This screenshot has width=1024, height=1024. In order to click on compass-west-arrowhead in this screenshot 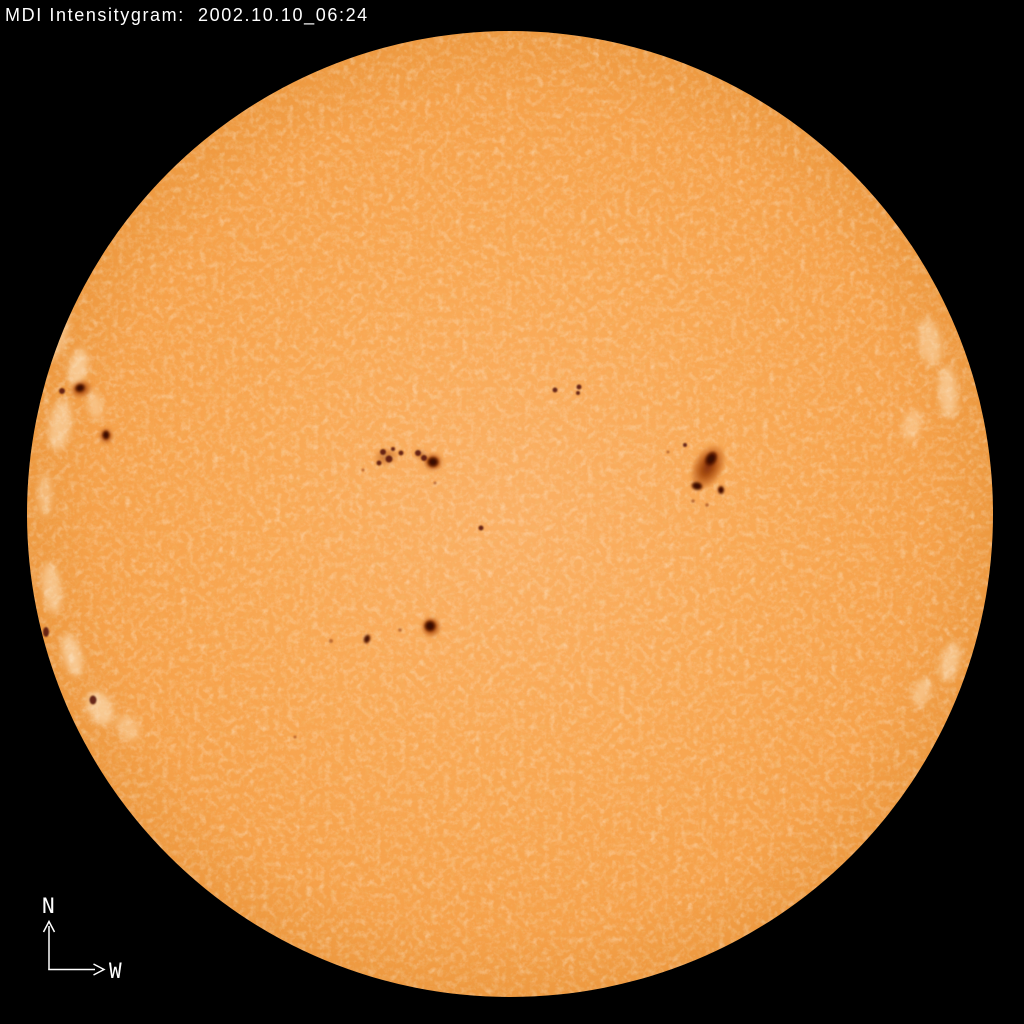, I will do `click(99, 969)`.